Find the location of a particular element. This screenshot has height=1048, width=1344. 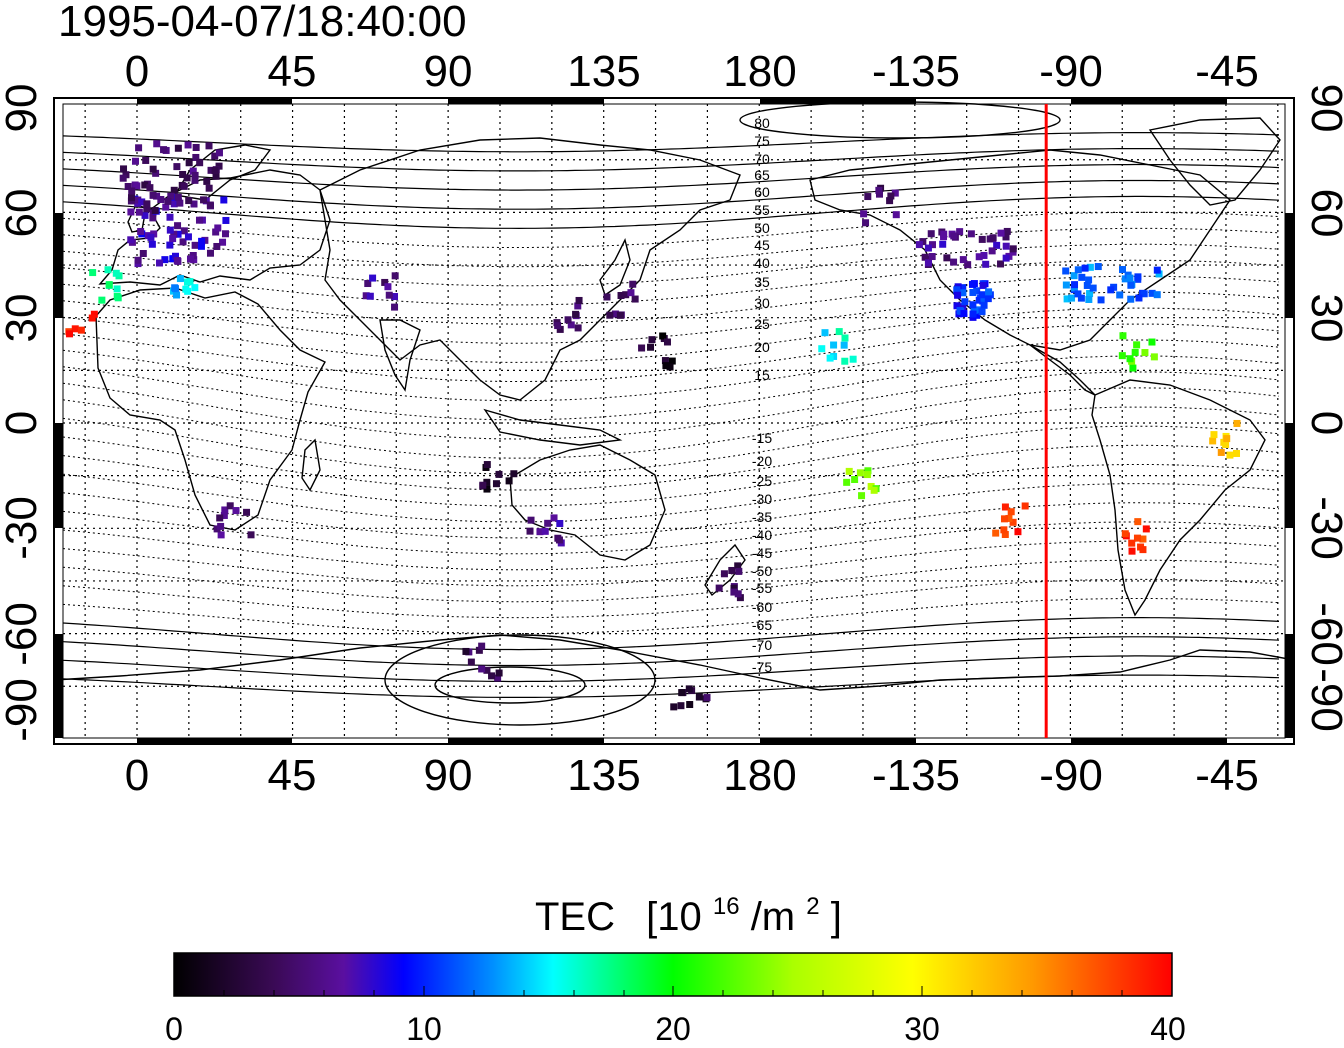

coast-central-america is located at coordinates (1062, 370).